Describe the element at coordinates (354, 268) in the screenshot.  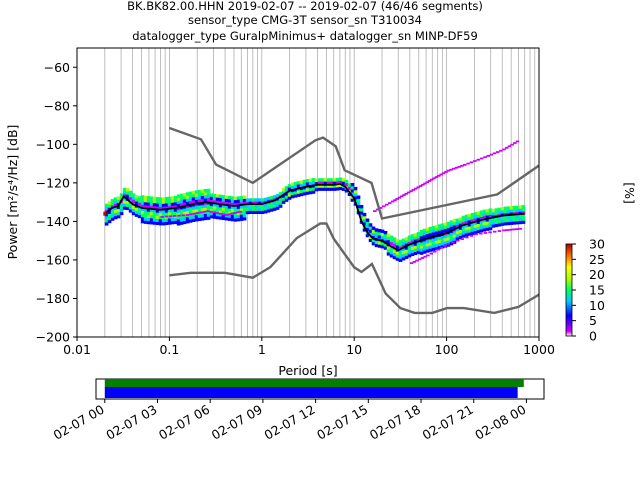
I see `noise-model-nlnm` at that location.